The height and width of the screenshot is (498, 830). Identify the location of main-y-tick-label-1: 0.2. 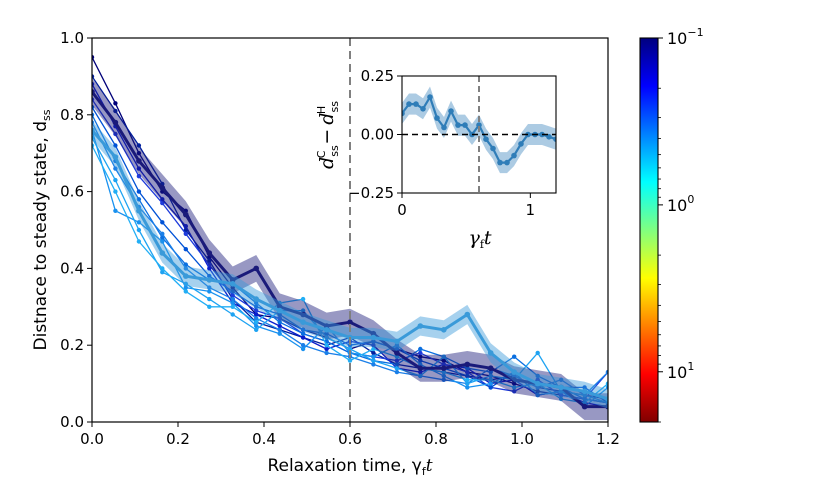
(72, 345).